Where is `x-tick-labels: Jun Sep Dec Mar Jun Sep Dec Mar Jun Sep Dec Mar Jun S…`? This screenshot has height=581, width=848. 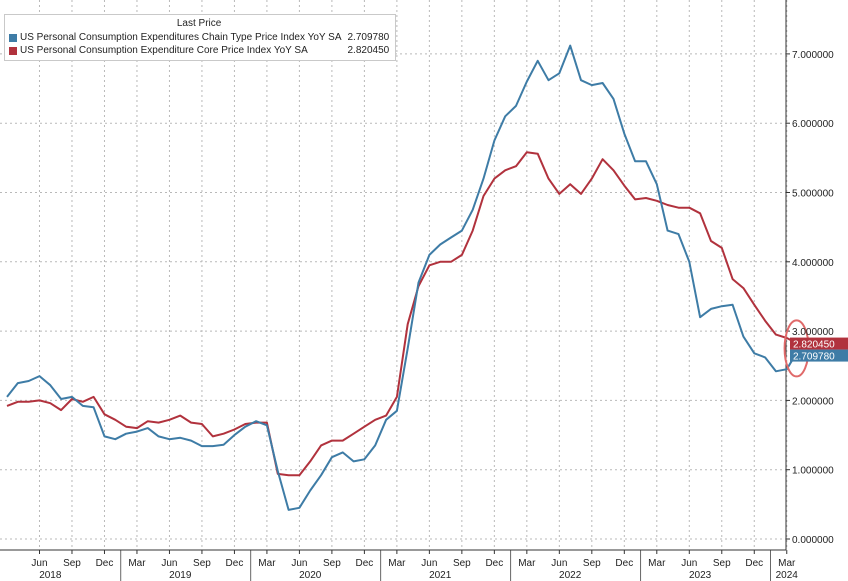 x-tick-labels: Jun Sep Dec Mar Jun Sep Dec Mar Jun Sep Dec Mar Jun S… is located at coordinates (414, 569).